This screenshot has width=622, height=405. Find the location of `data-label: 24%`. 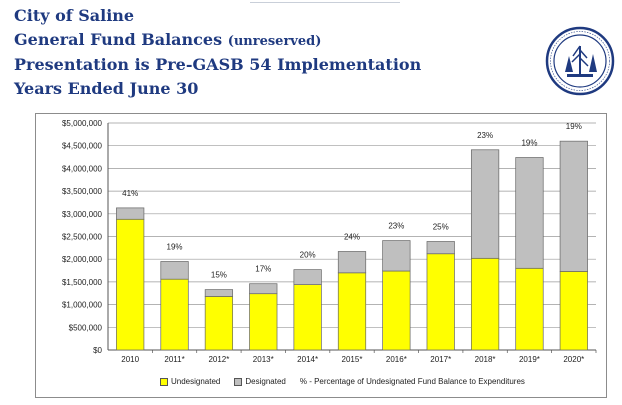

data-label: 24% is located at coordinates (352, 236).